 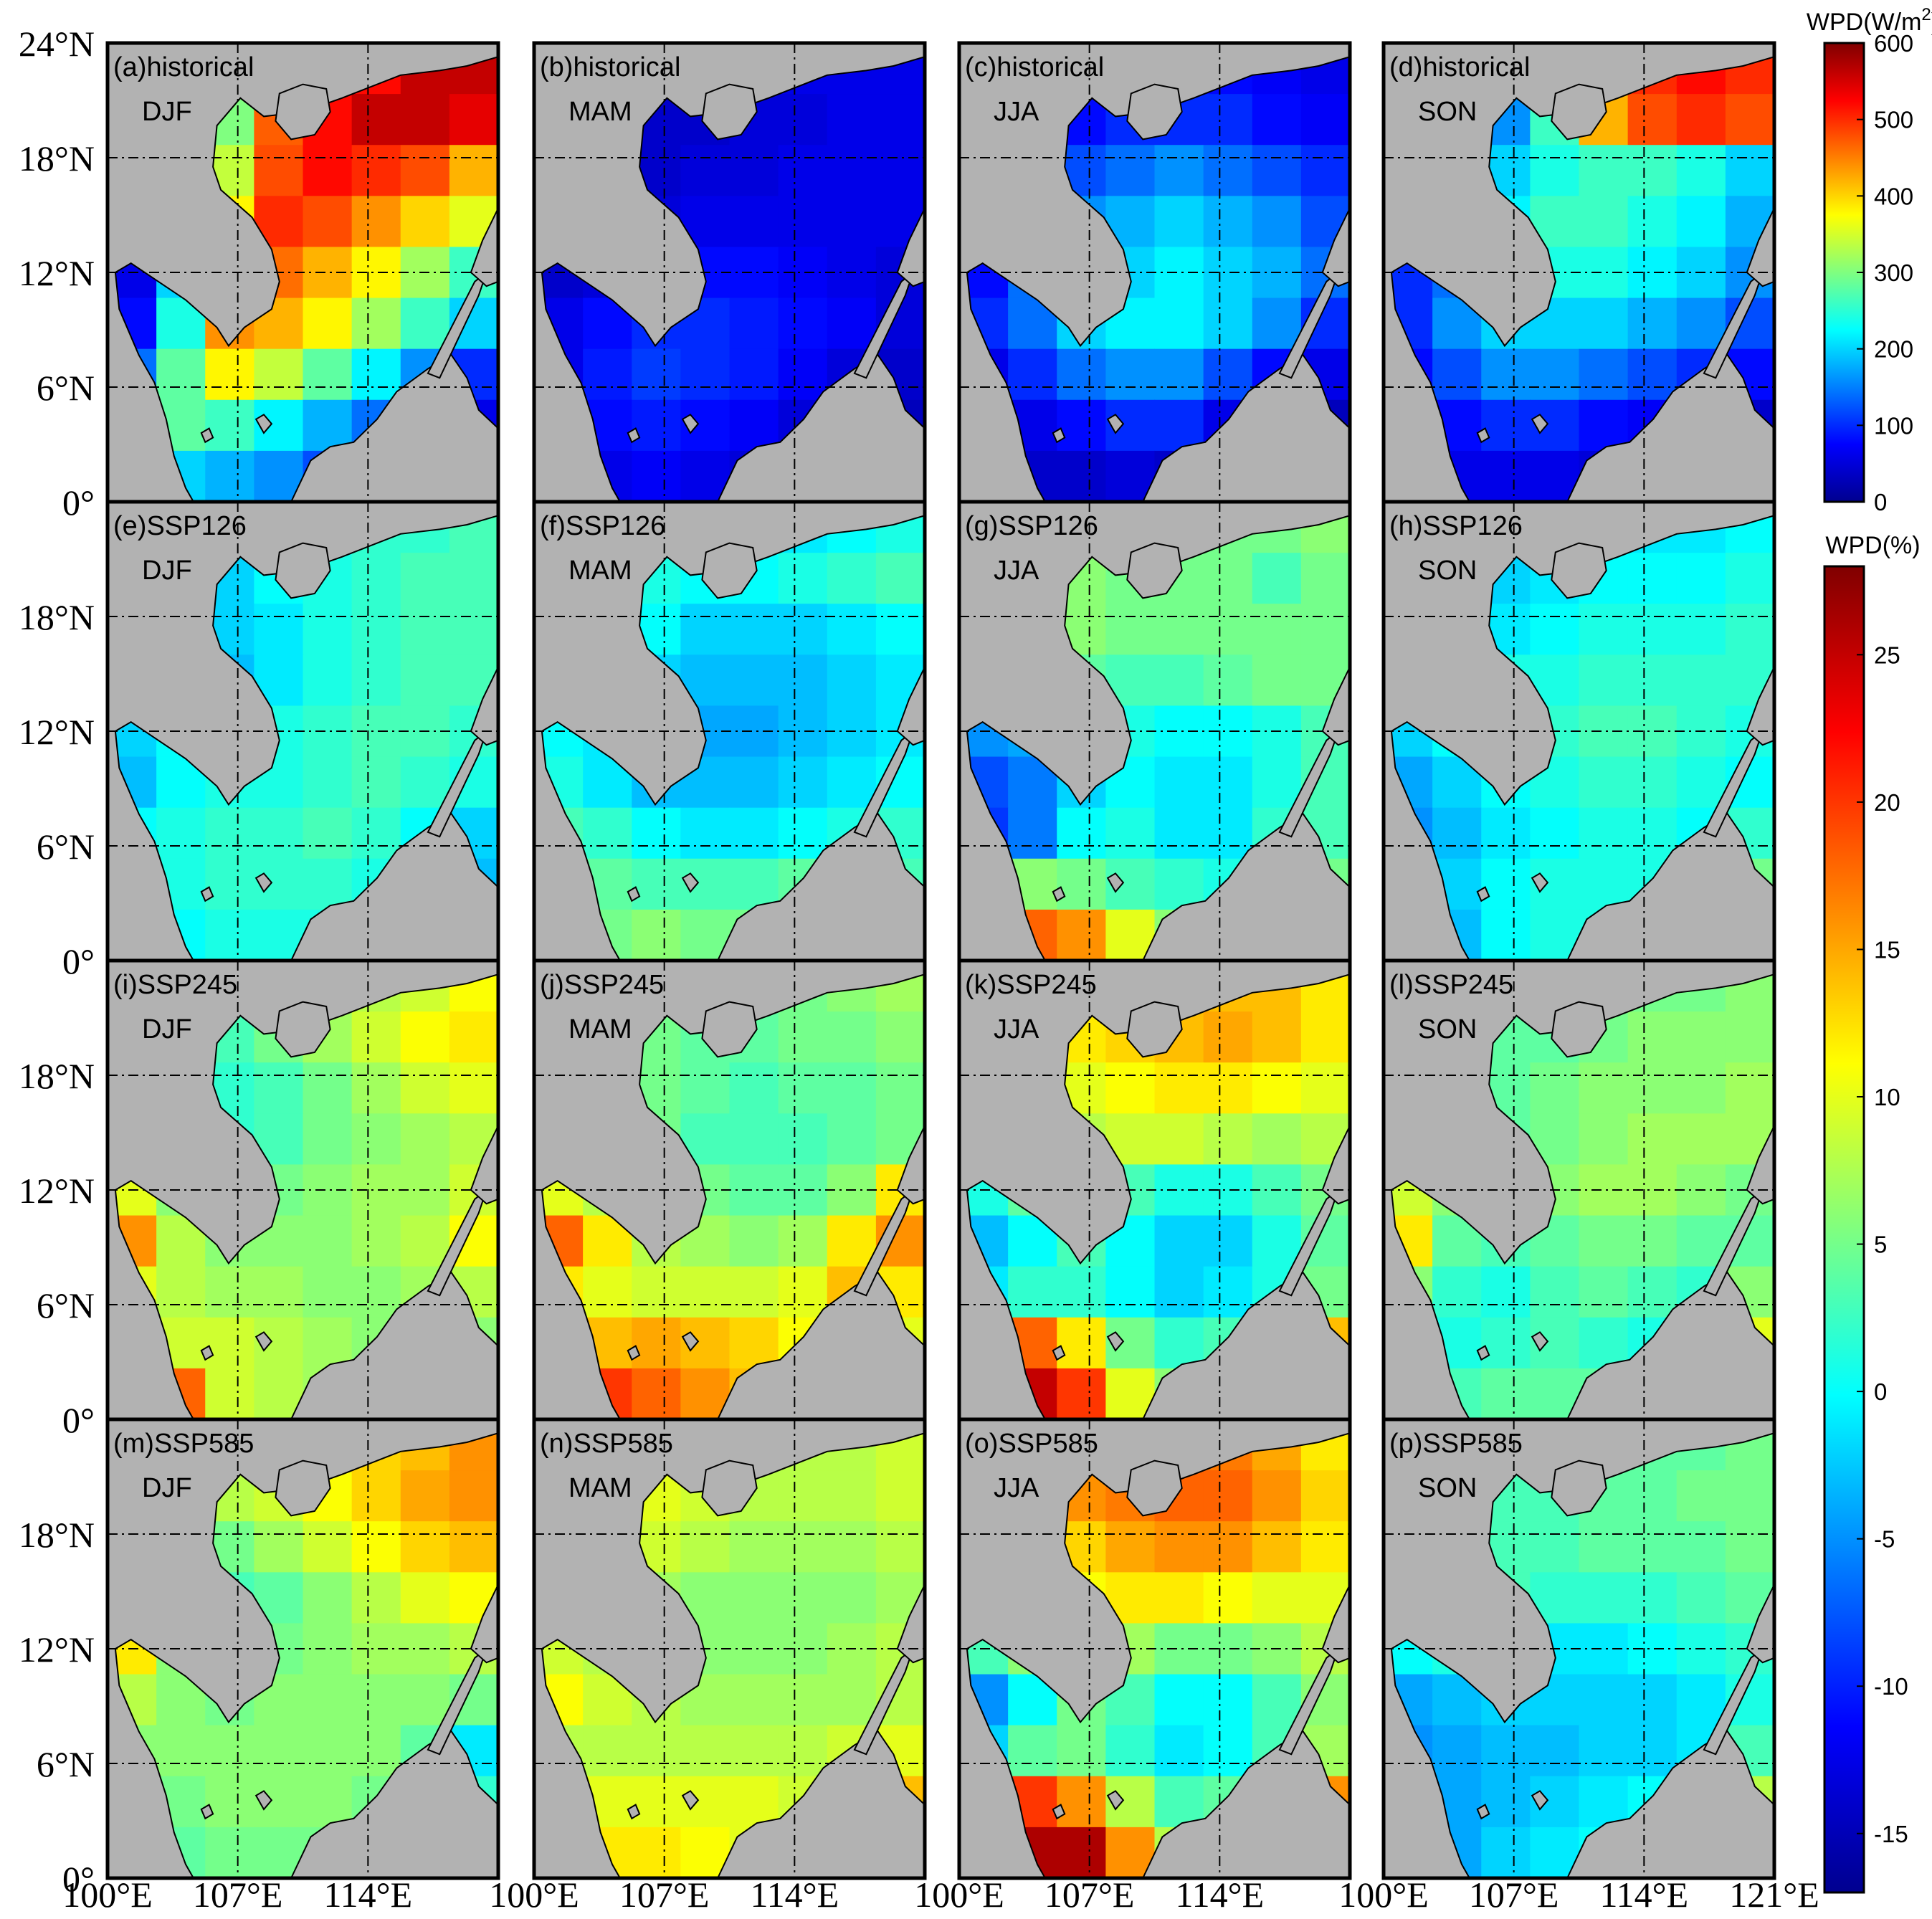 What do you see at coordinates (1887, 949) in the screenshot?
I see `colorbar-tick-label: 15` at bounding box center [1887, 949].